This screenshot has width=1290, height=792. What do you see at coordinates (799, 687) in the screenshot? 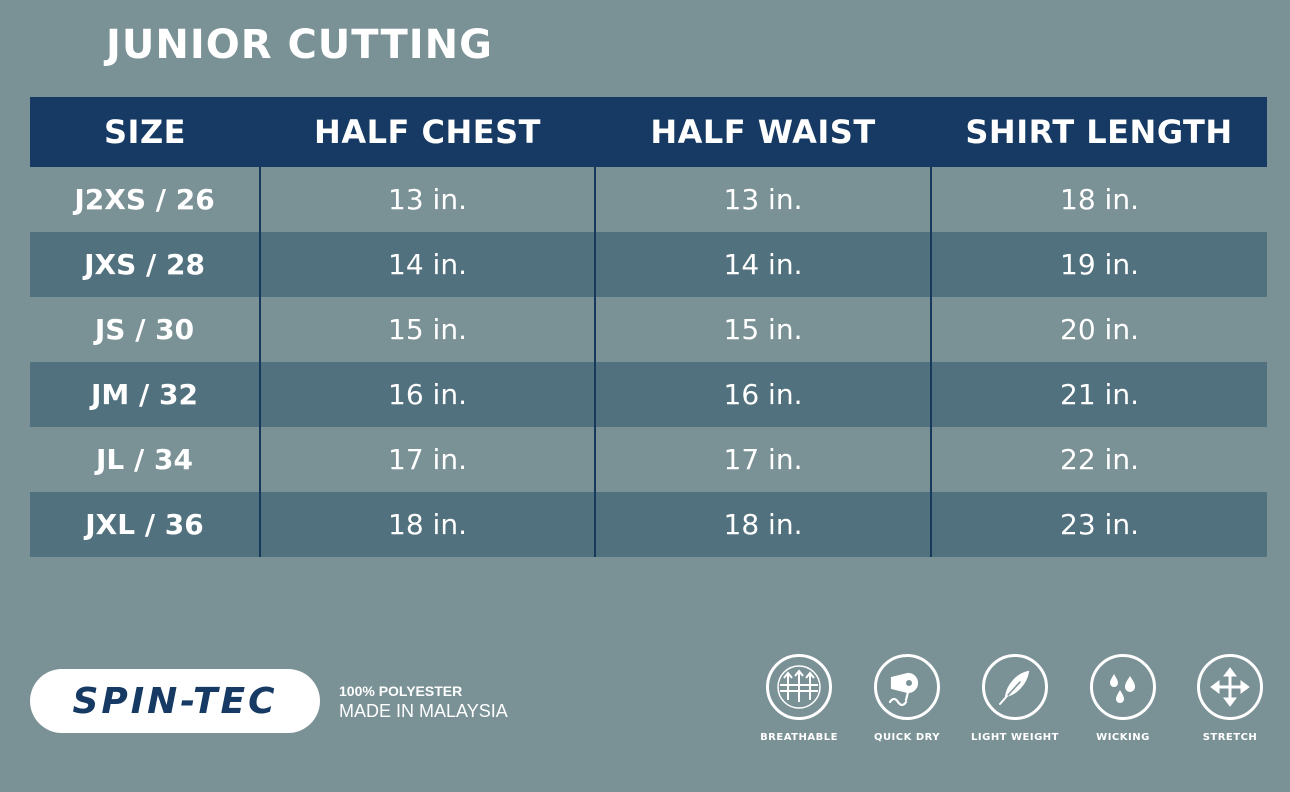
I see `breathable-icon` at bounding box center [799, 687].